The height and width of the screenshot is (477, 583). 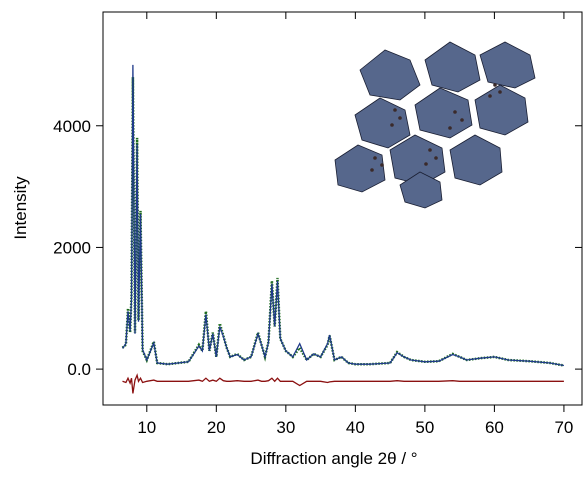 What do you see at coordinates (436, 127) in the screenshot?
I see `inset-atoms` at bounding box center [436, 127].